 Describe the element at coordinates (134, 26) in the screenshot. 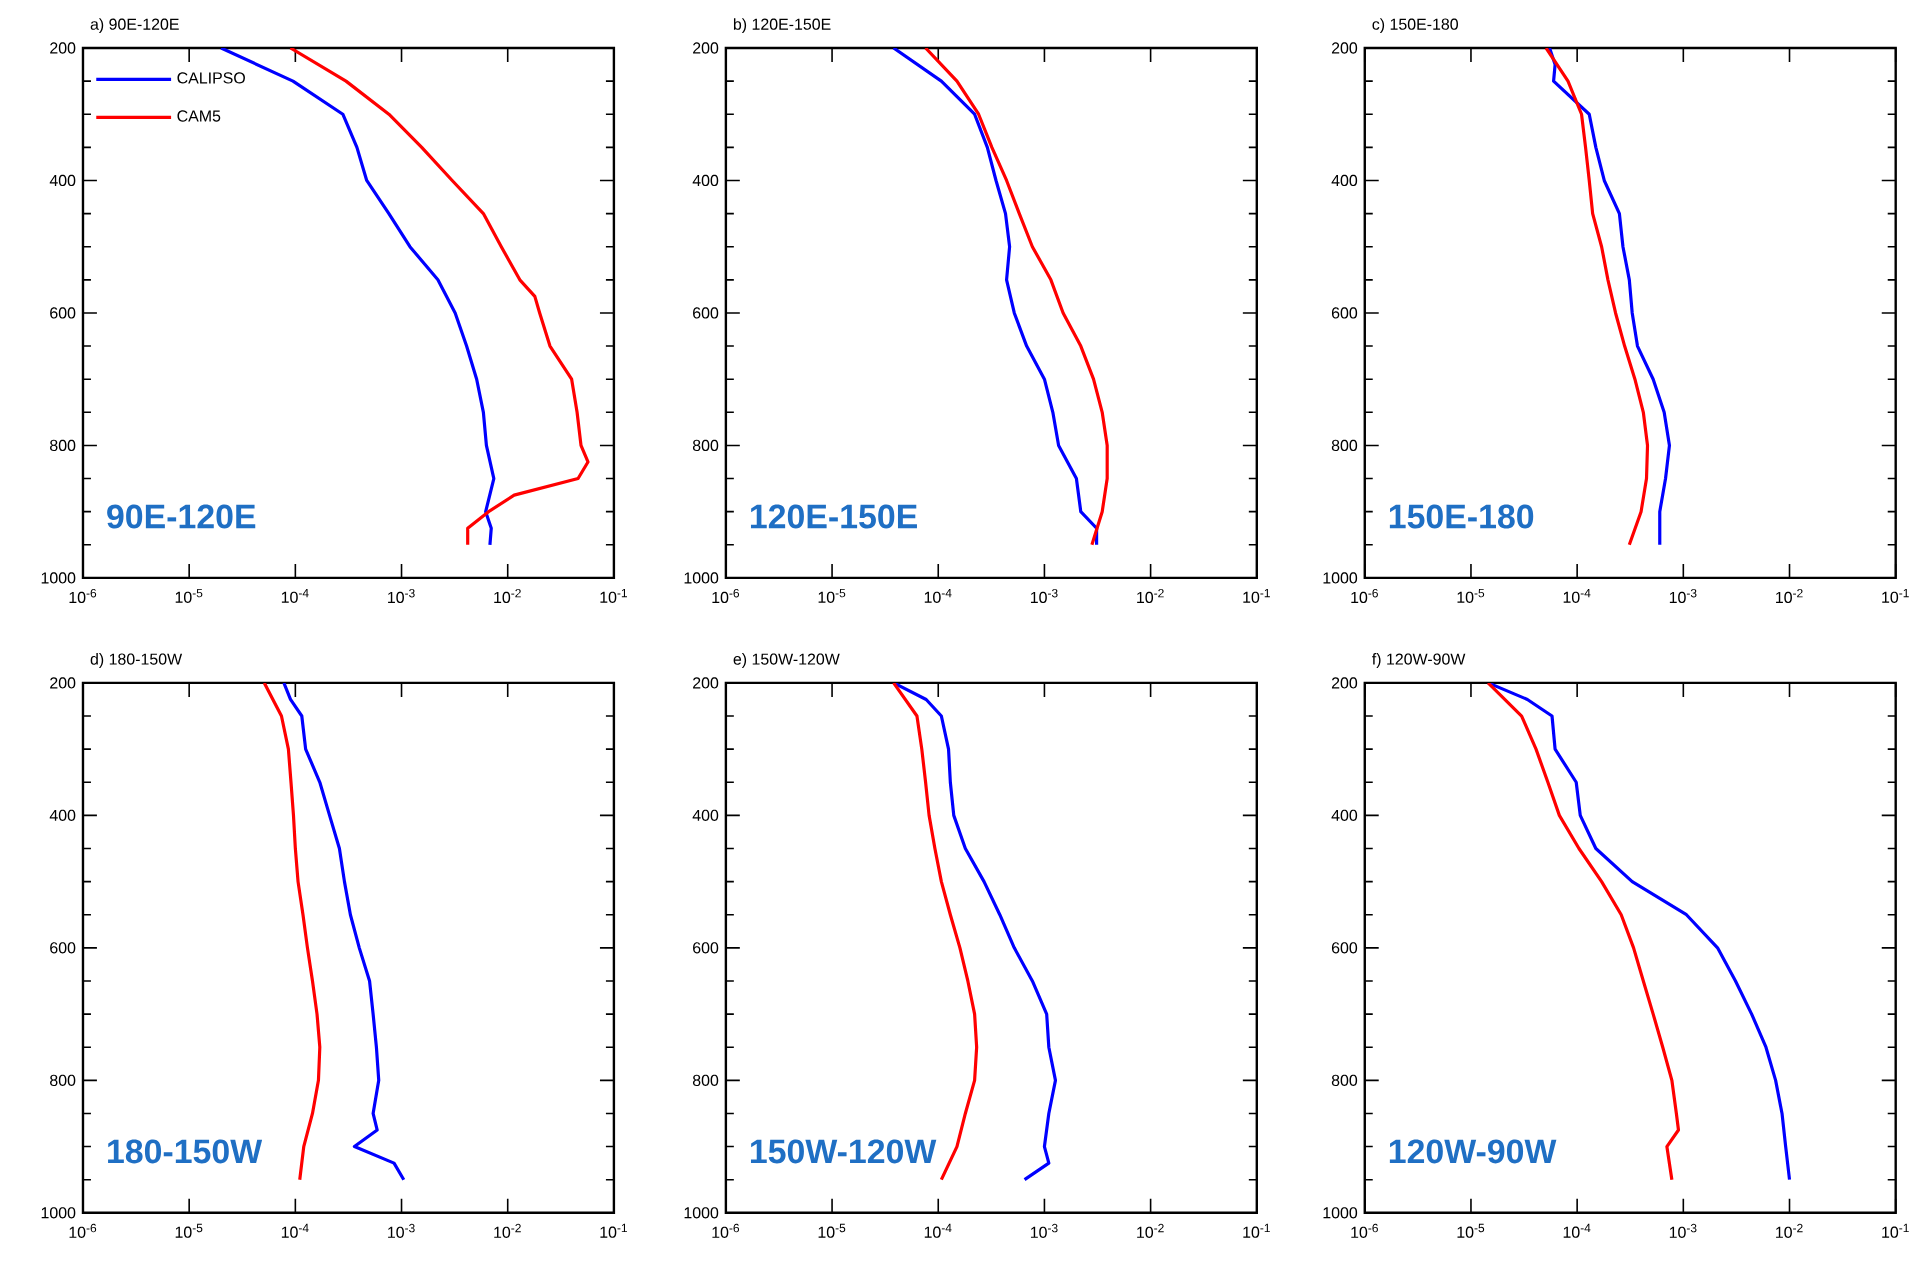

I see `chart-title: a) 90E-120E` at that location.